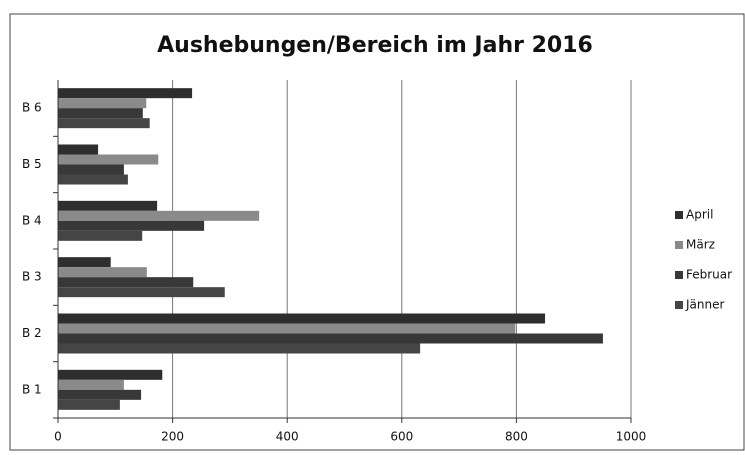 The width and height of the screenshot is (745, 455). Describe the element at coordinates (704, 305) in the screenshot. I see `legend-label: Jänner` at that location.